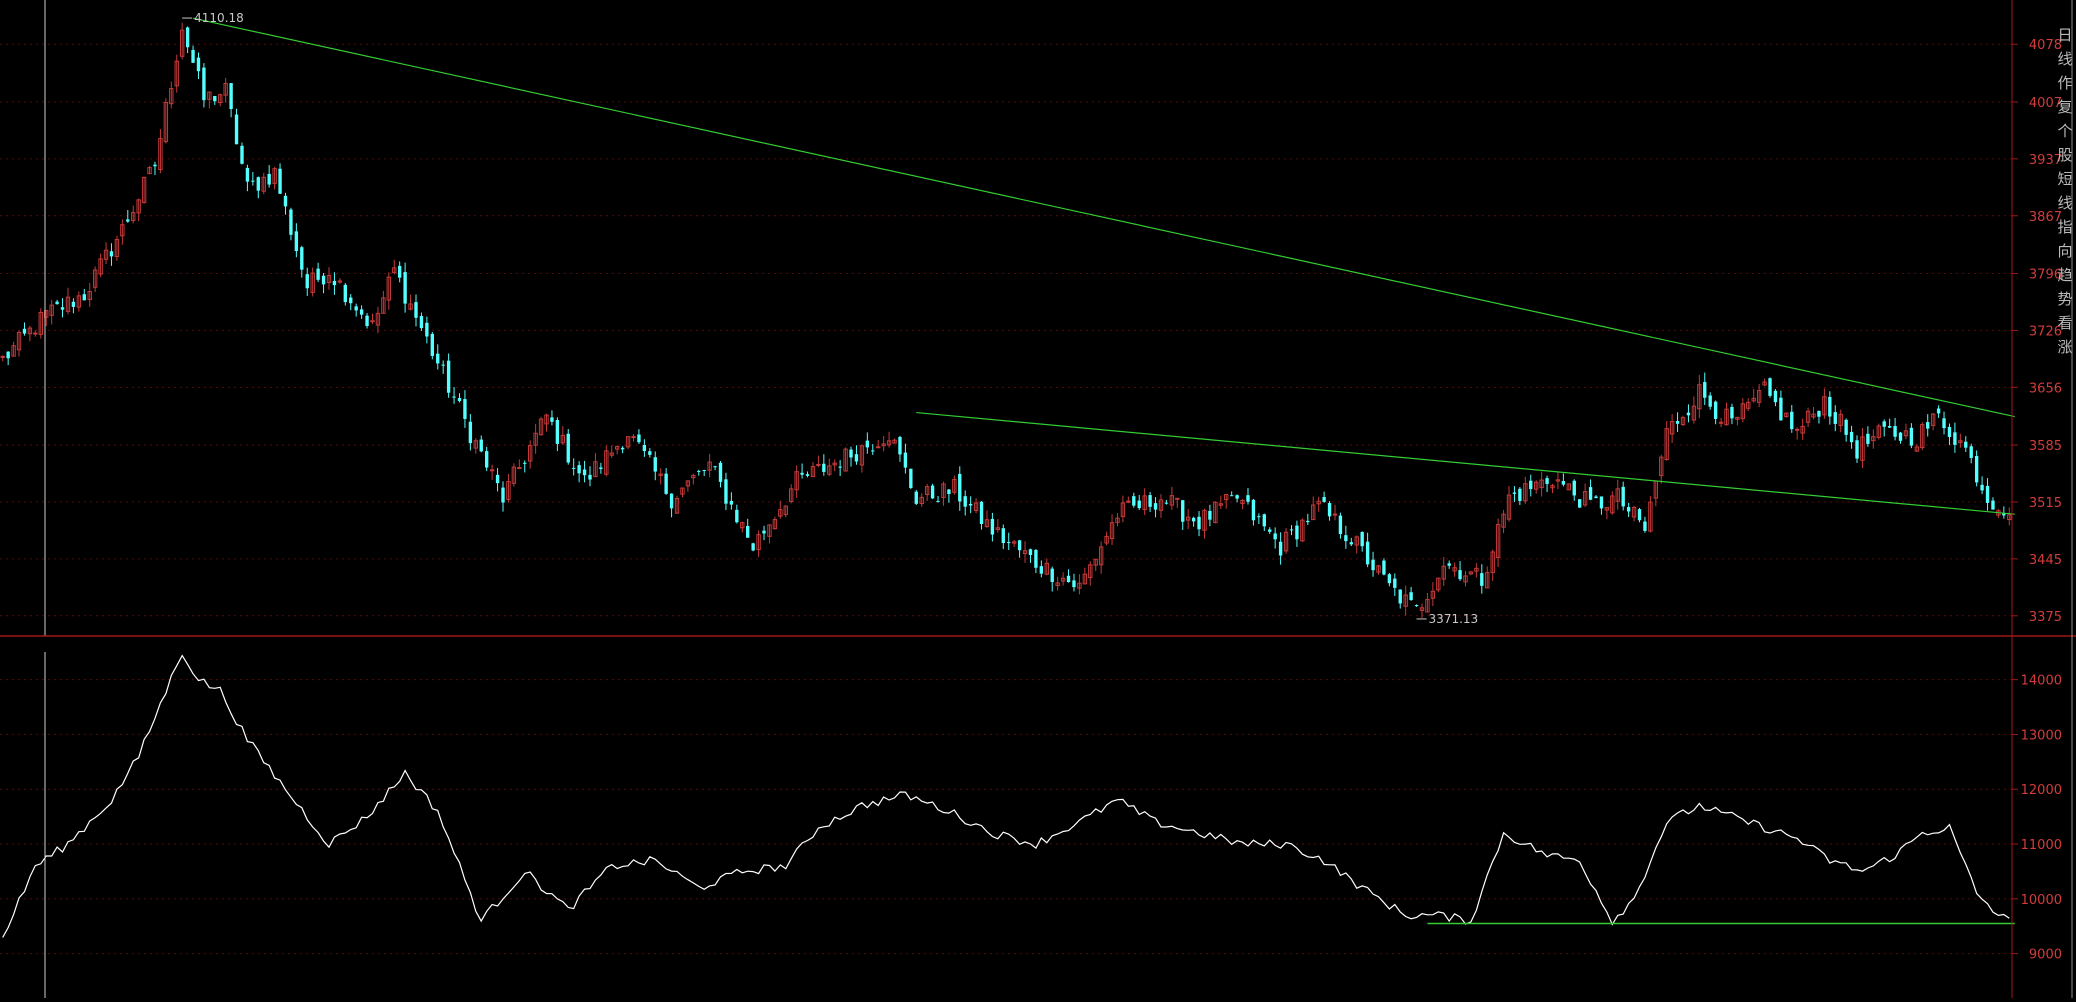 Image resolution: width=2076 pixels, height=1002 pixels. I want to click on price-tick-label: 3585, so click(2045, 446).